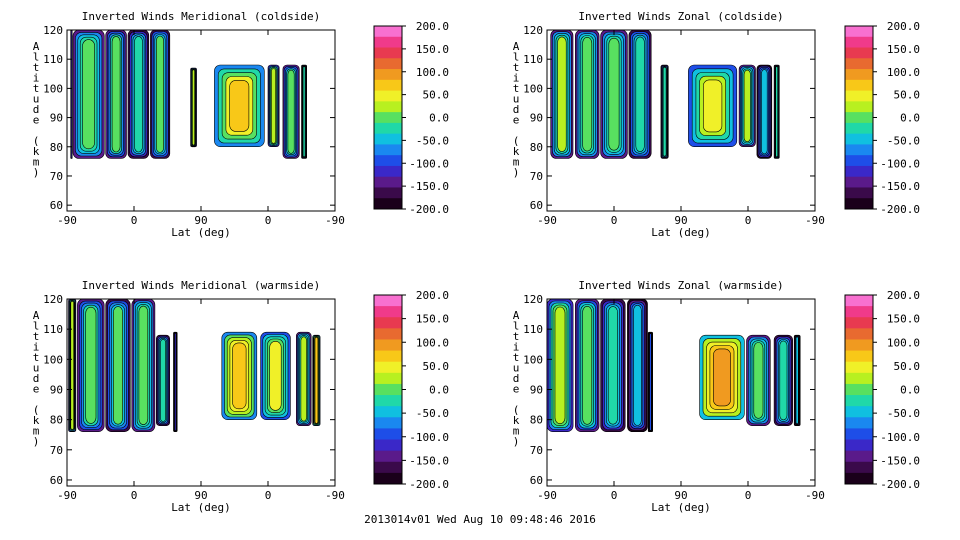  I want to click on y-axis-label-char: u, so click(516, 368).